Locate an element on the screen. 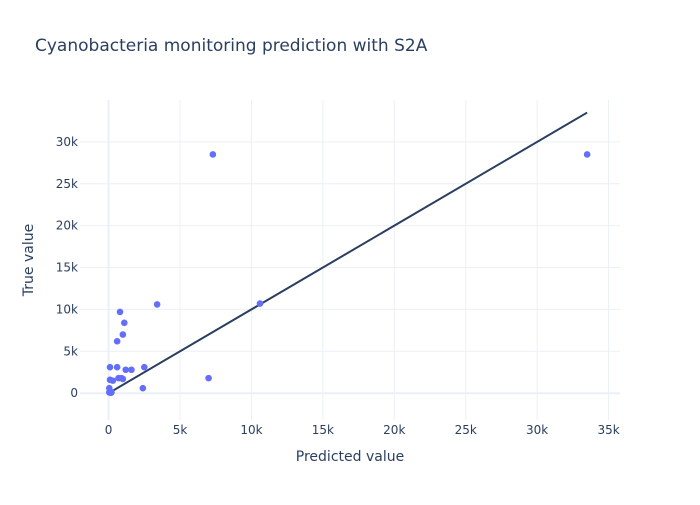 Image resolution: width=700 pixels, height=505 pixels. y-tick-labels: 0 5k 10k 15k 20k 25k 30k is located at coordinates (67, 267).